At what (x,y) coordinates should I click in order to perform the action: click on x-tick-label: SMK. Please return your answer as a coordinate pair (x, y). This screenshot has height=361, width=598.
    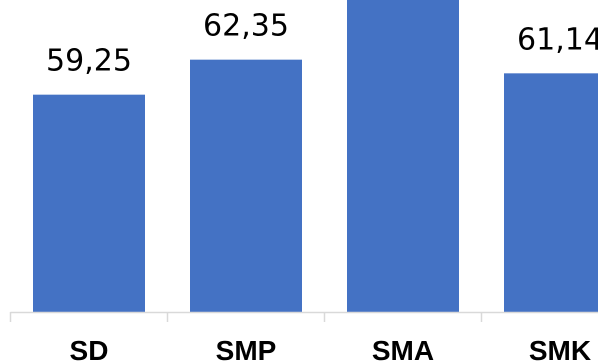
    Looking at the image, I should click on (560, 348).